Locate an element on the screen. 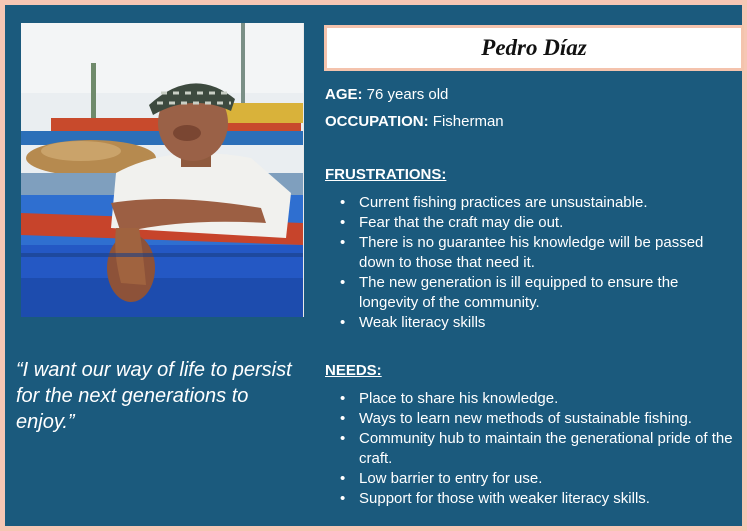 The image size is (747, 531). persona-name-box: Pedro Díaz is located at coordinates (534, 48).